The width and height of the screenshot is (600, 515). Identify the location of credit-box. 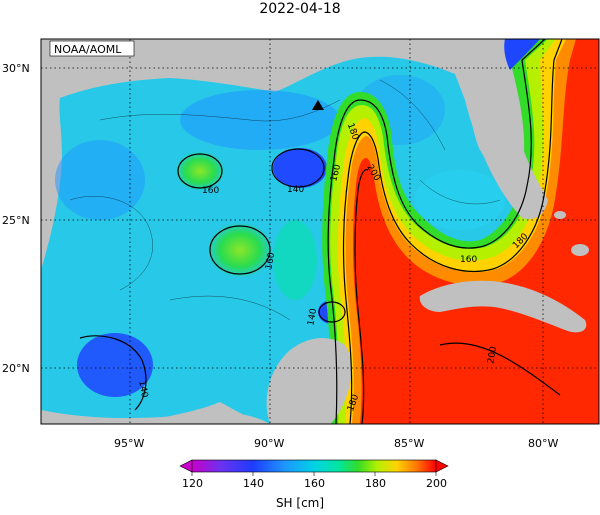
(92, 48).